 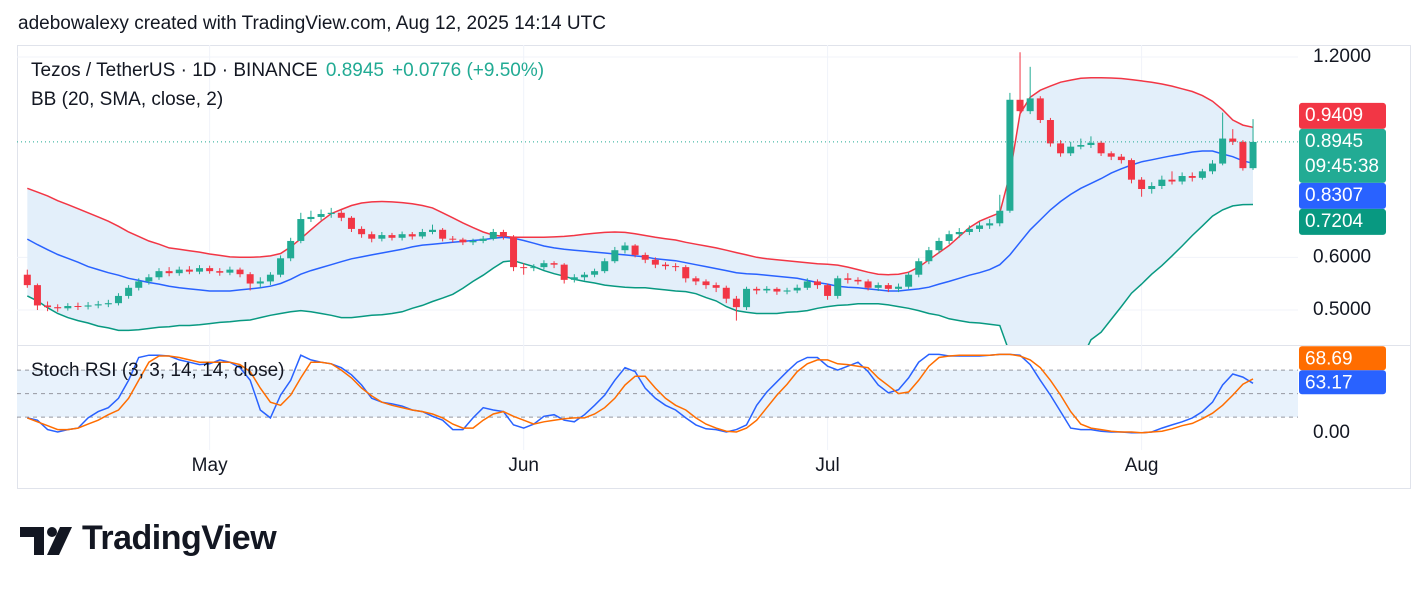 I want to click on legend-bb: BB (20, SMA, close, 2), so click(x=127, y=99).